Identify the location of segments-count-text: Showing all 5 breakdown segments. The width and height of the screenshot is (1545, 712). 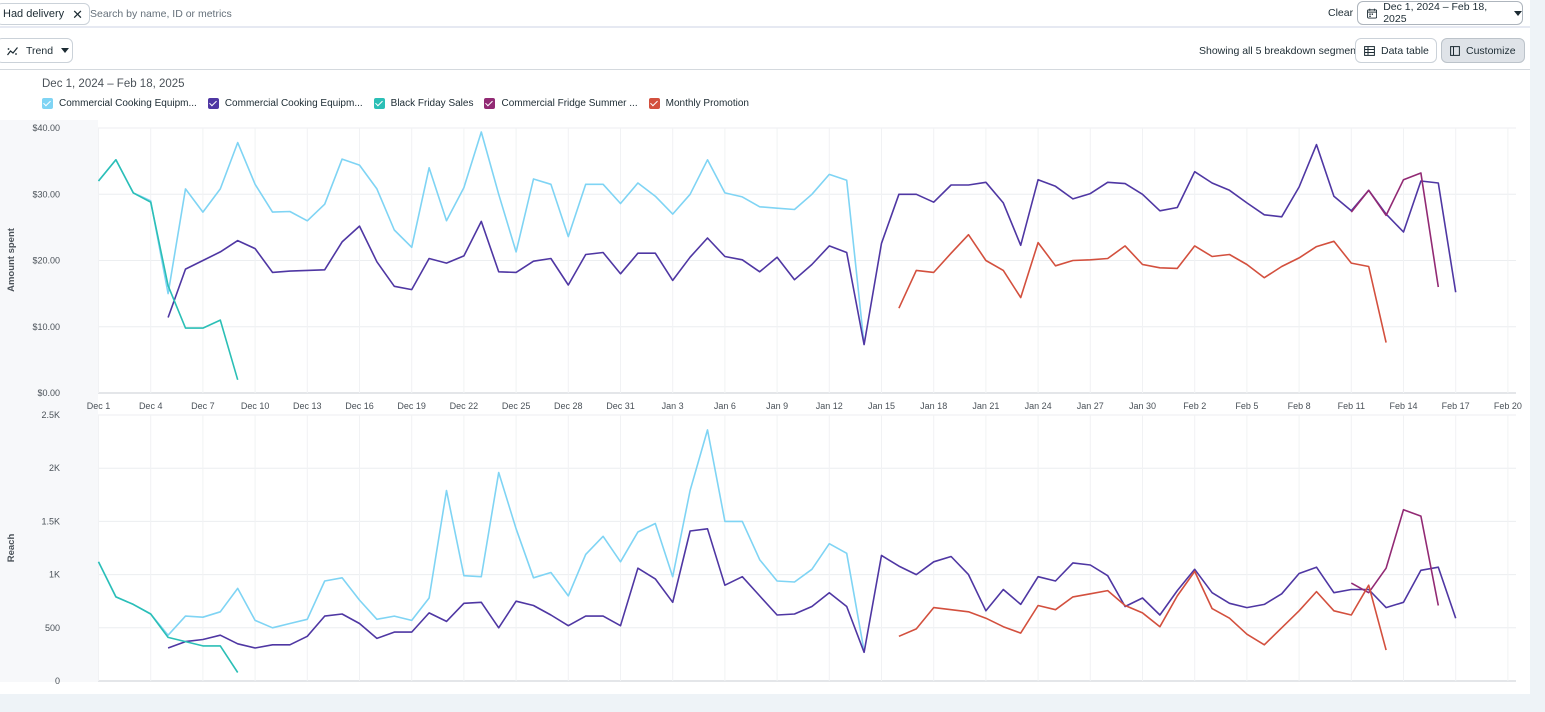
(1282, 51).